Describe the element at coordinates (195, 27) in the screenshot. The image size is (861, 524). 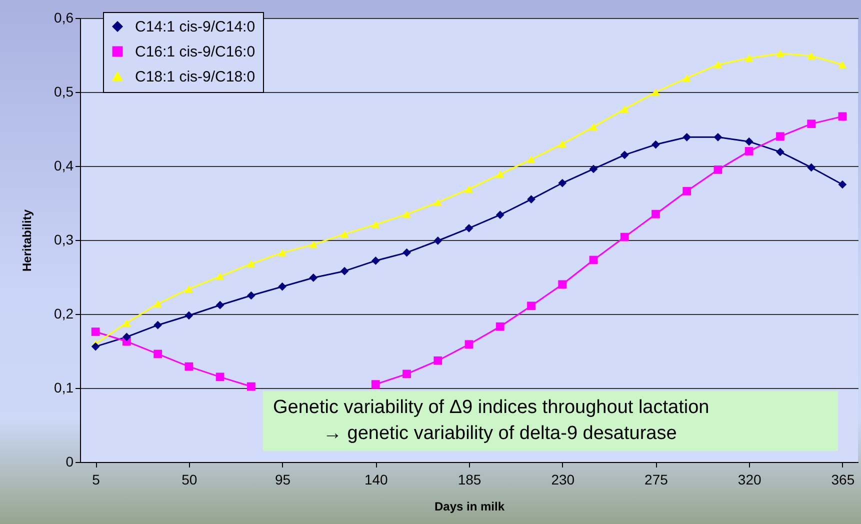
I see `legend-label: C14:1 cis-9/C14:0` at that location.